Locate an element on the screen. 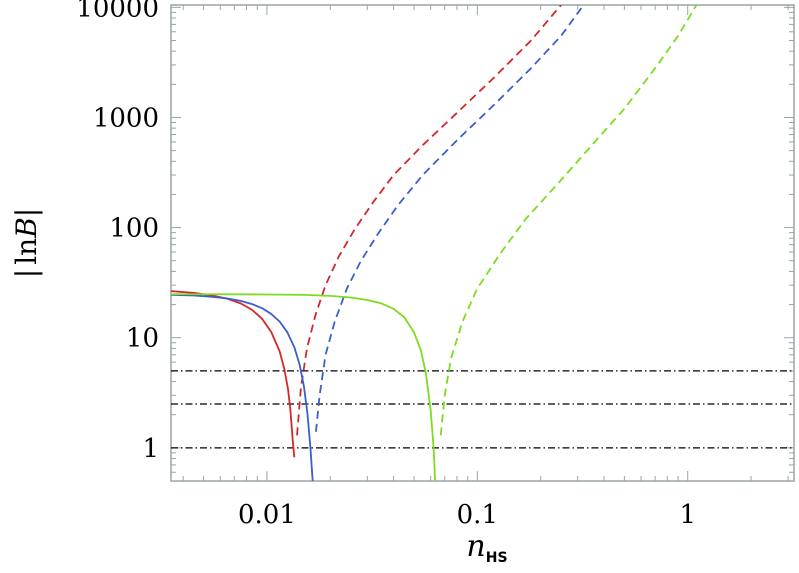 The image size is (799, 573). x-tick-labels: 0.01 0.1 1 is located at coordinates (467, 515).